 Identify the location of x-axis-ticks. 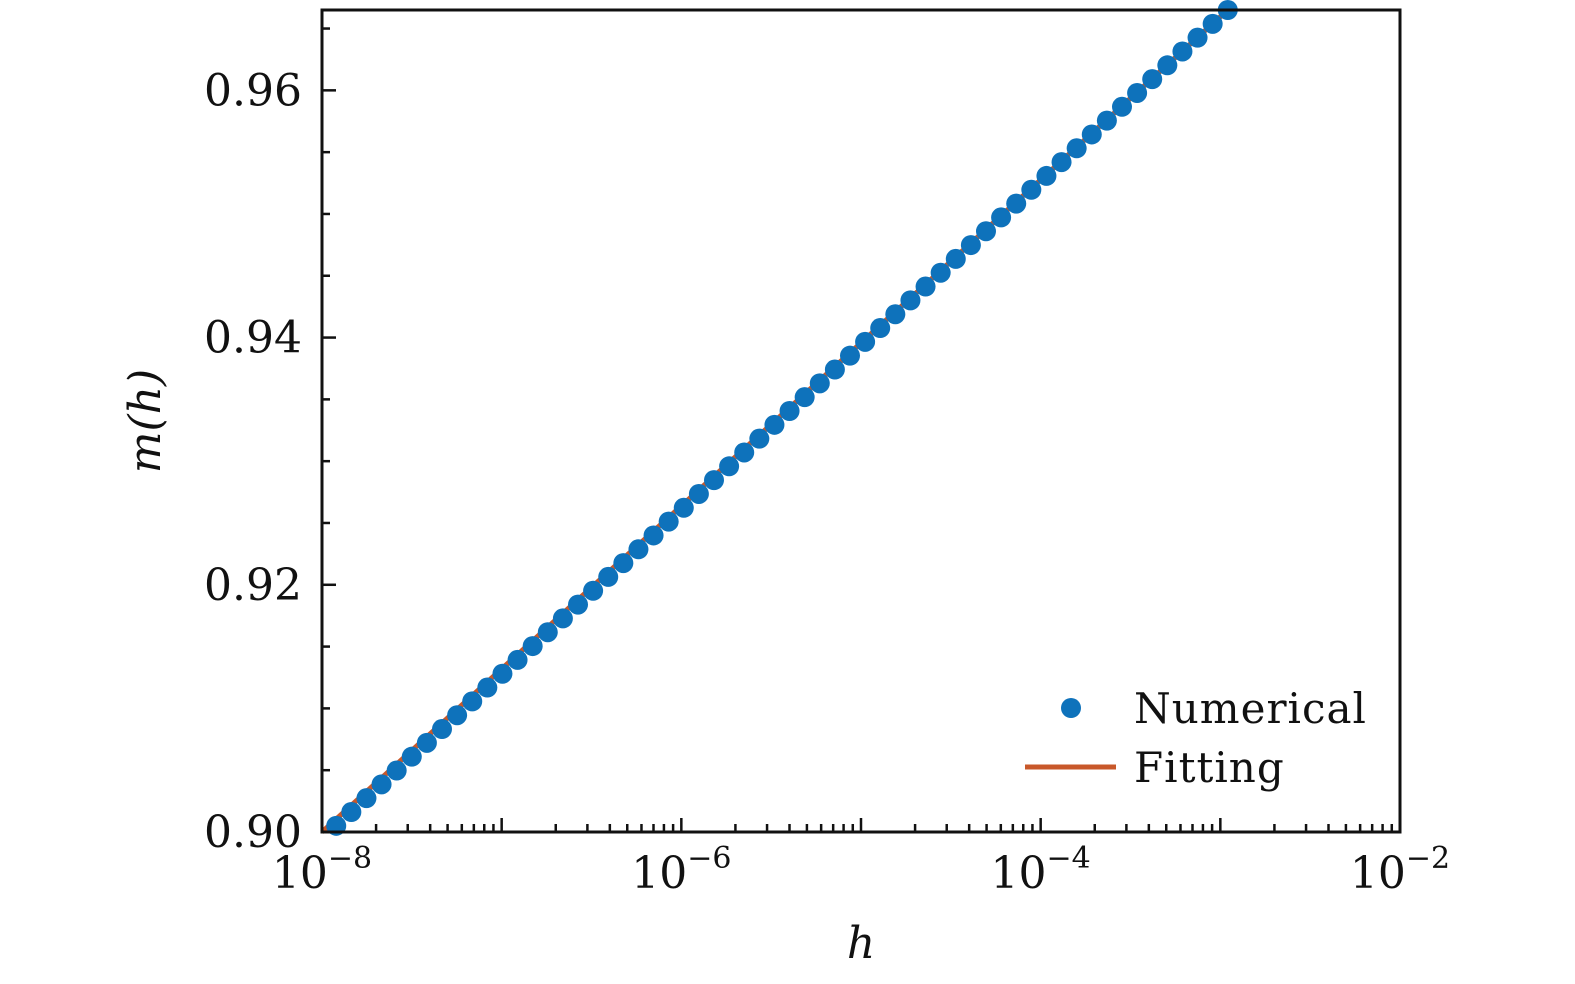
(857, 825).